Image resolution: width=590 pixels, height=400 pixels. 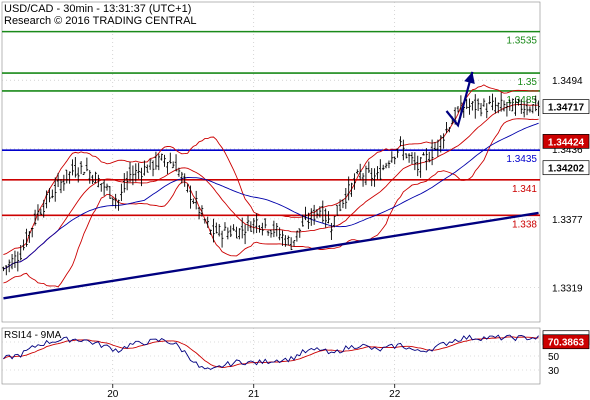 I want to click on forecast-arrow, so click(x=459, y=99).